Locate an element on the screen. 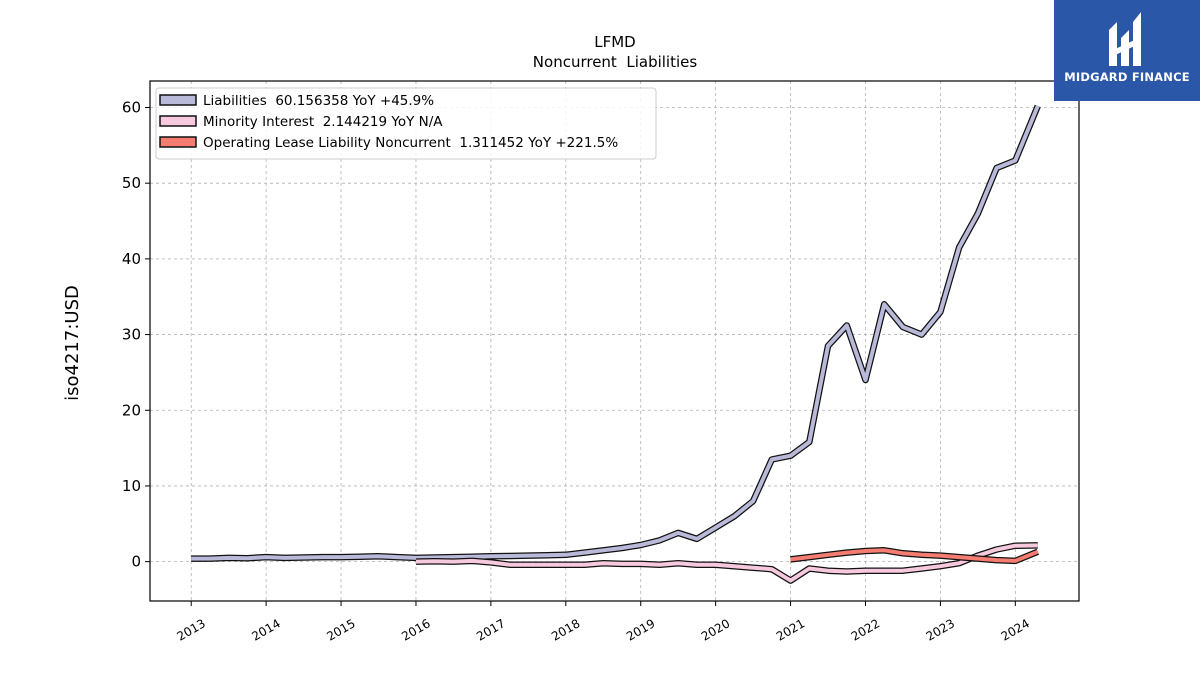 This screenshot has width=1200, height=675. x-tick-label: 2019 is located at coordinates (640, 629).